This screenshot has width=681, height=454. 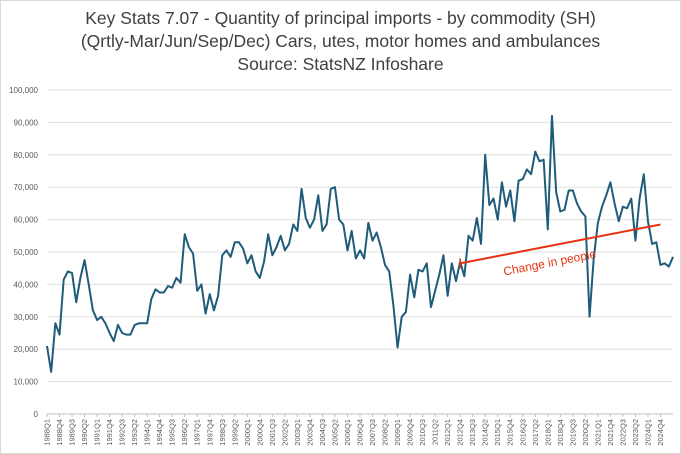 What do you see at coordinates (497, 432) in the screenshot?
I see `x-tick-label: 2015Q1` at bounding box center [497, 432].